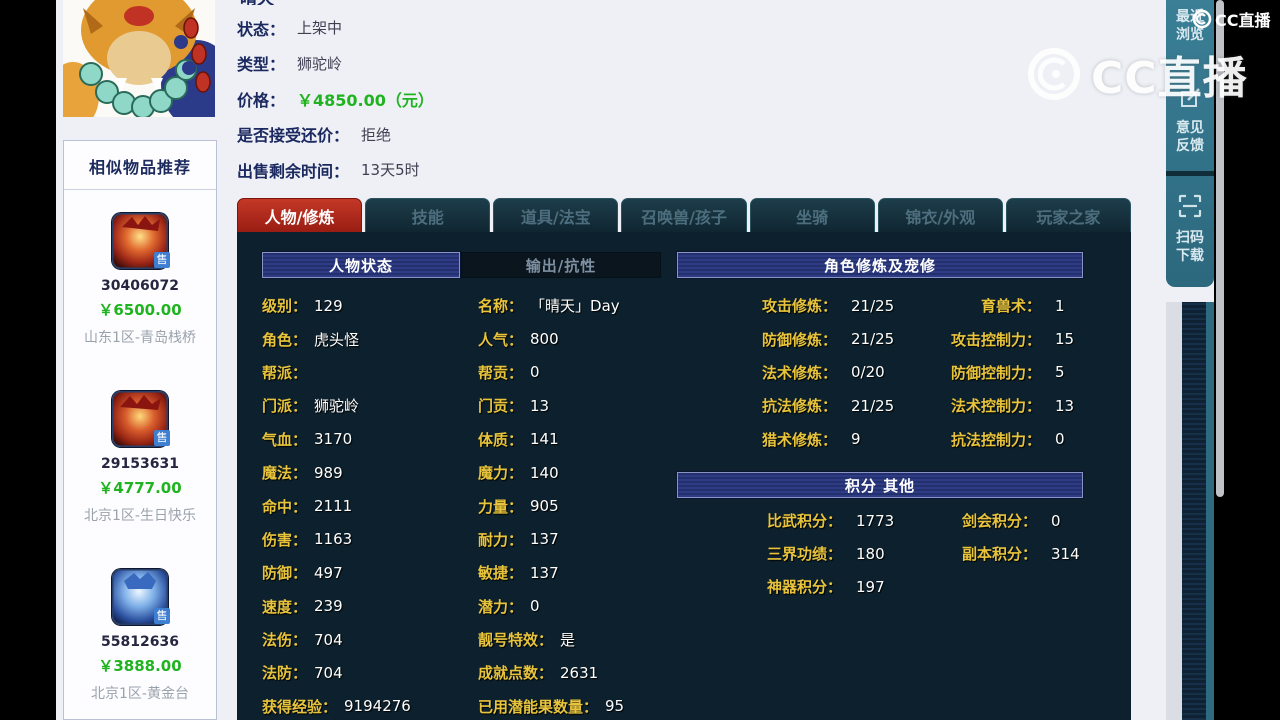 Image resolution: width=1280 pixels, height=720 pixels. What do you see at coordinates (293, 171) in the screenshot?
I see `time-label: 出售剩余时间：` at bounding box center [293, 171].